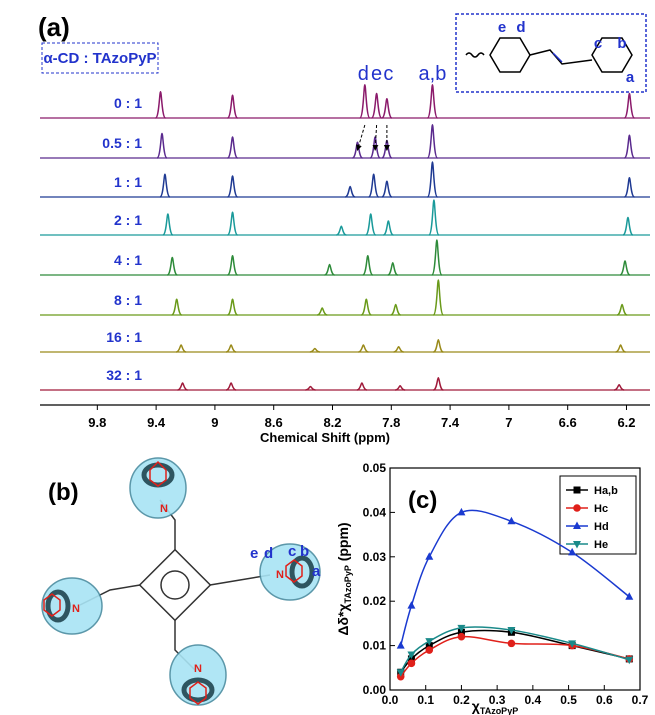 This screenshot has width=655, height=715. I want to click on atom-label: c, so click(292, 551).